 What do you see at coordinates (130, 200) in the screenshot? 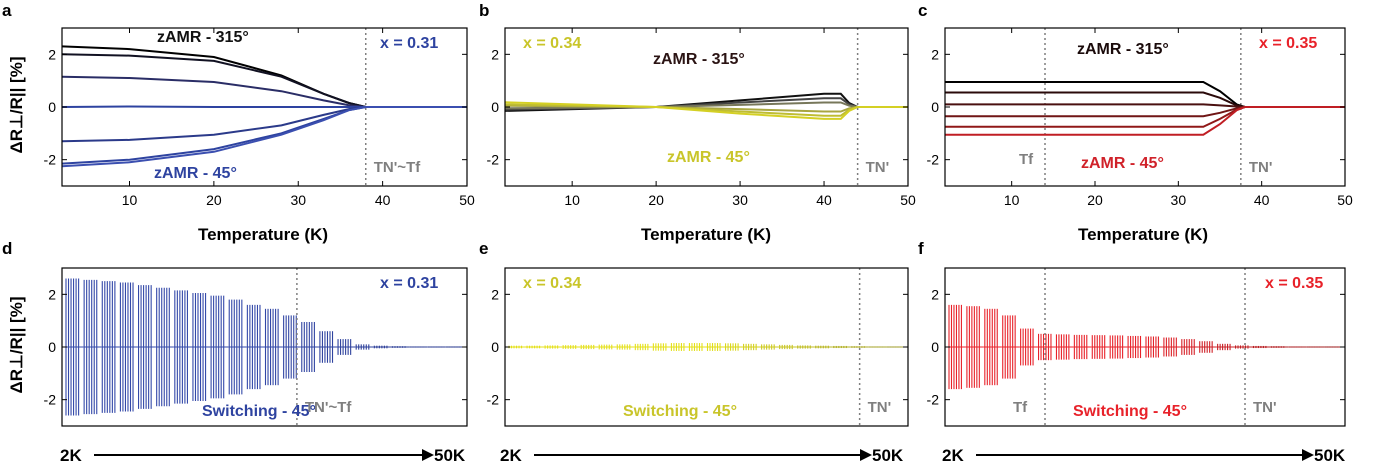
I see `x-tick-label: 10` at bounding box center [130, 200].